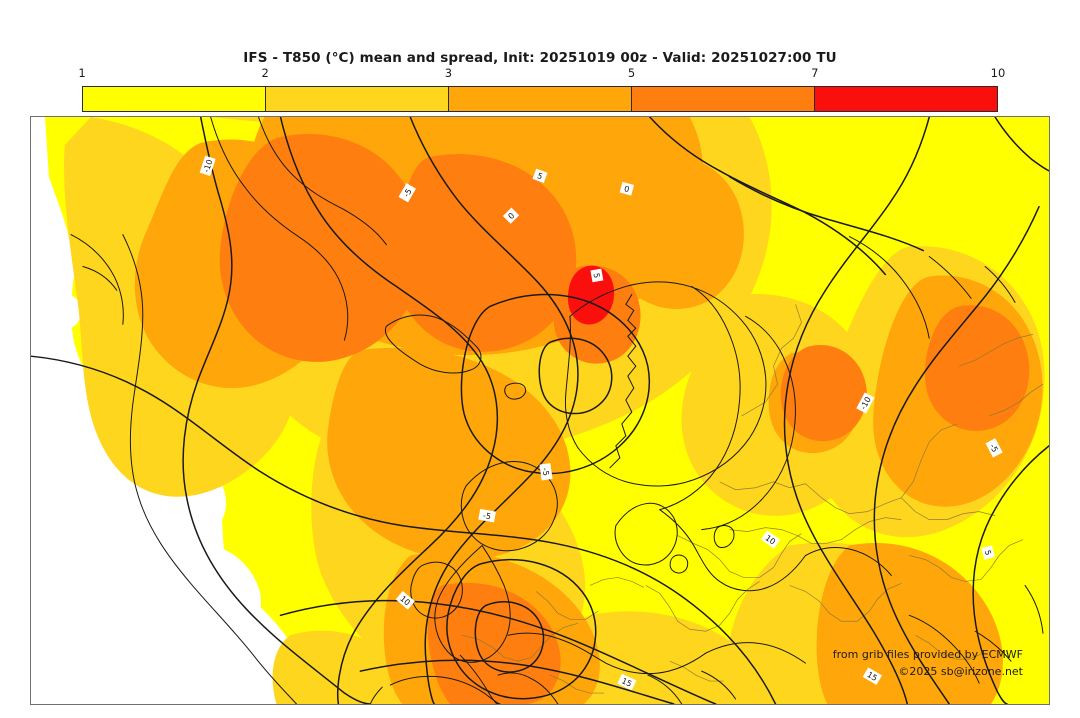  I want to click on colorbar: 1 2 3 5 7 10, so click(541, 89).